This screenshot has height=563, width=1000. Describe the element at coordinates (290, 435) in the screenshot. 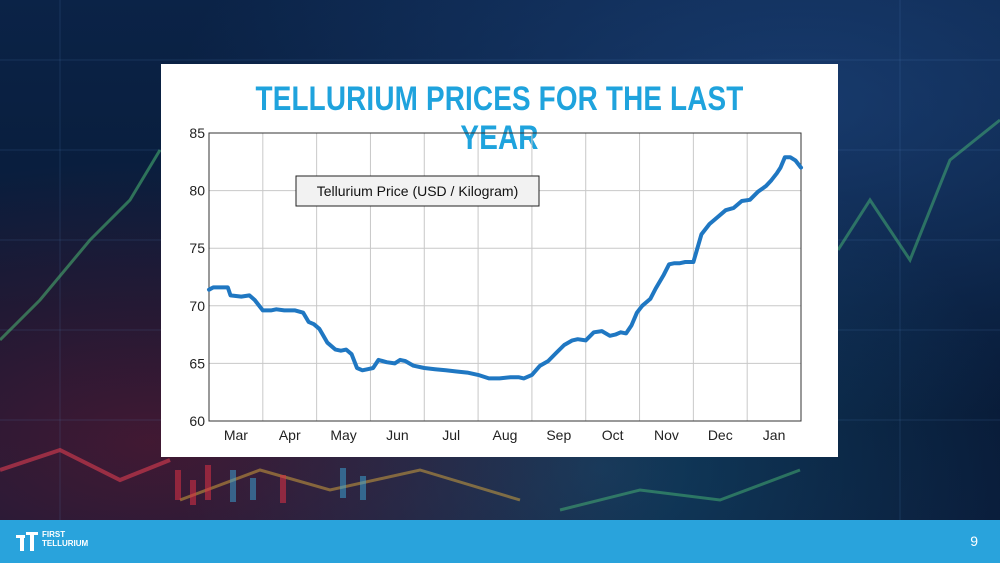

I see `x-tick-label: Apr` at that location.